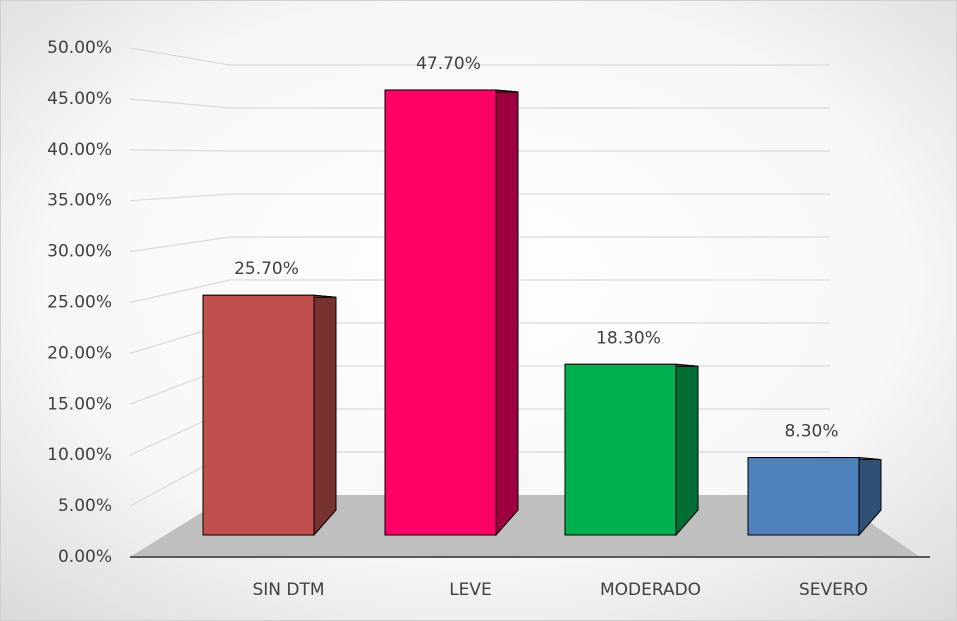  I want to click on y-tick-label: 35.00%, so click(79, 201).